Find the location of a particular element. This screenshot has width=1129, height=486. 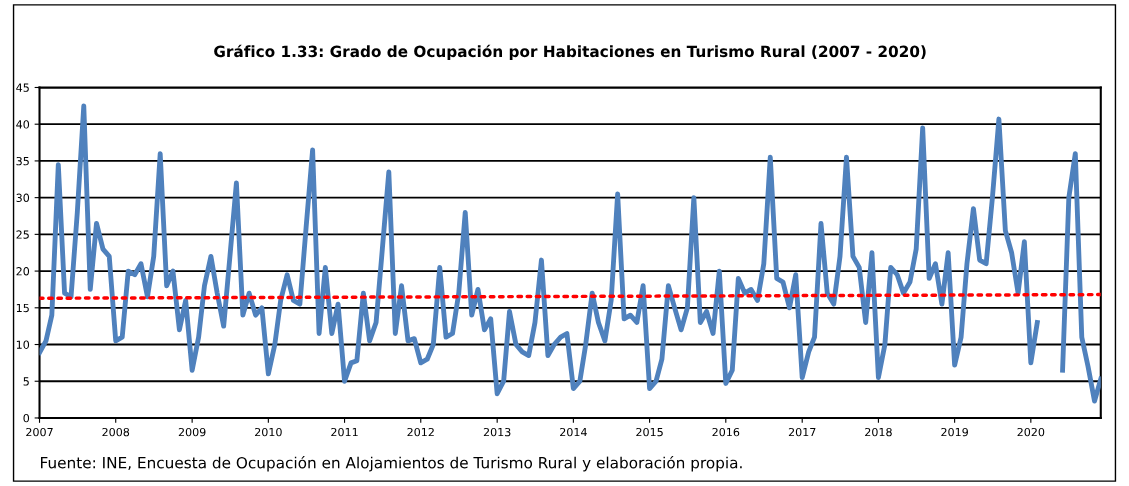

x-tick-label: 2014 is located at coordinates (573, 432).